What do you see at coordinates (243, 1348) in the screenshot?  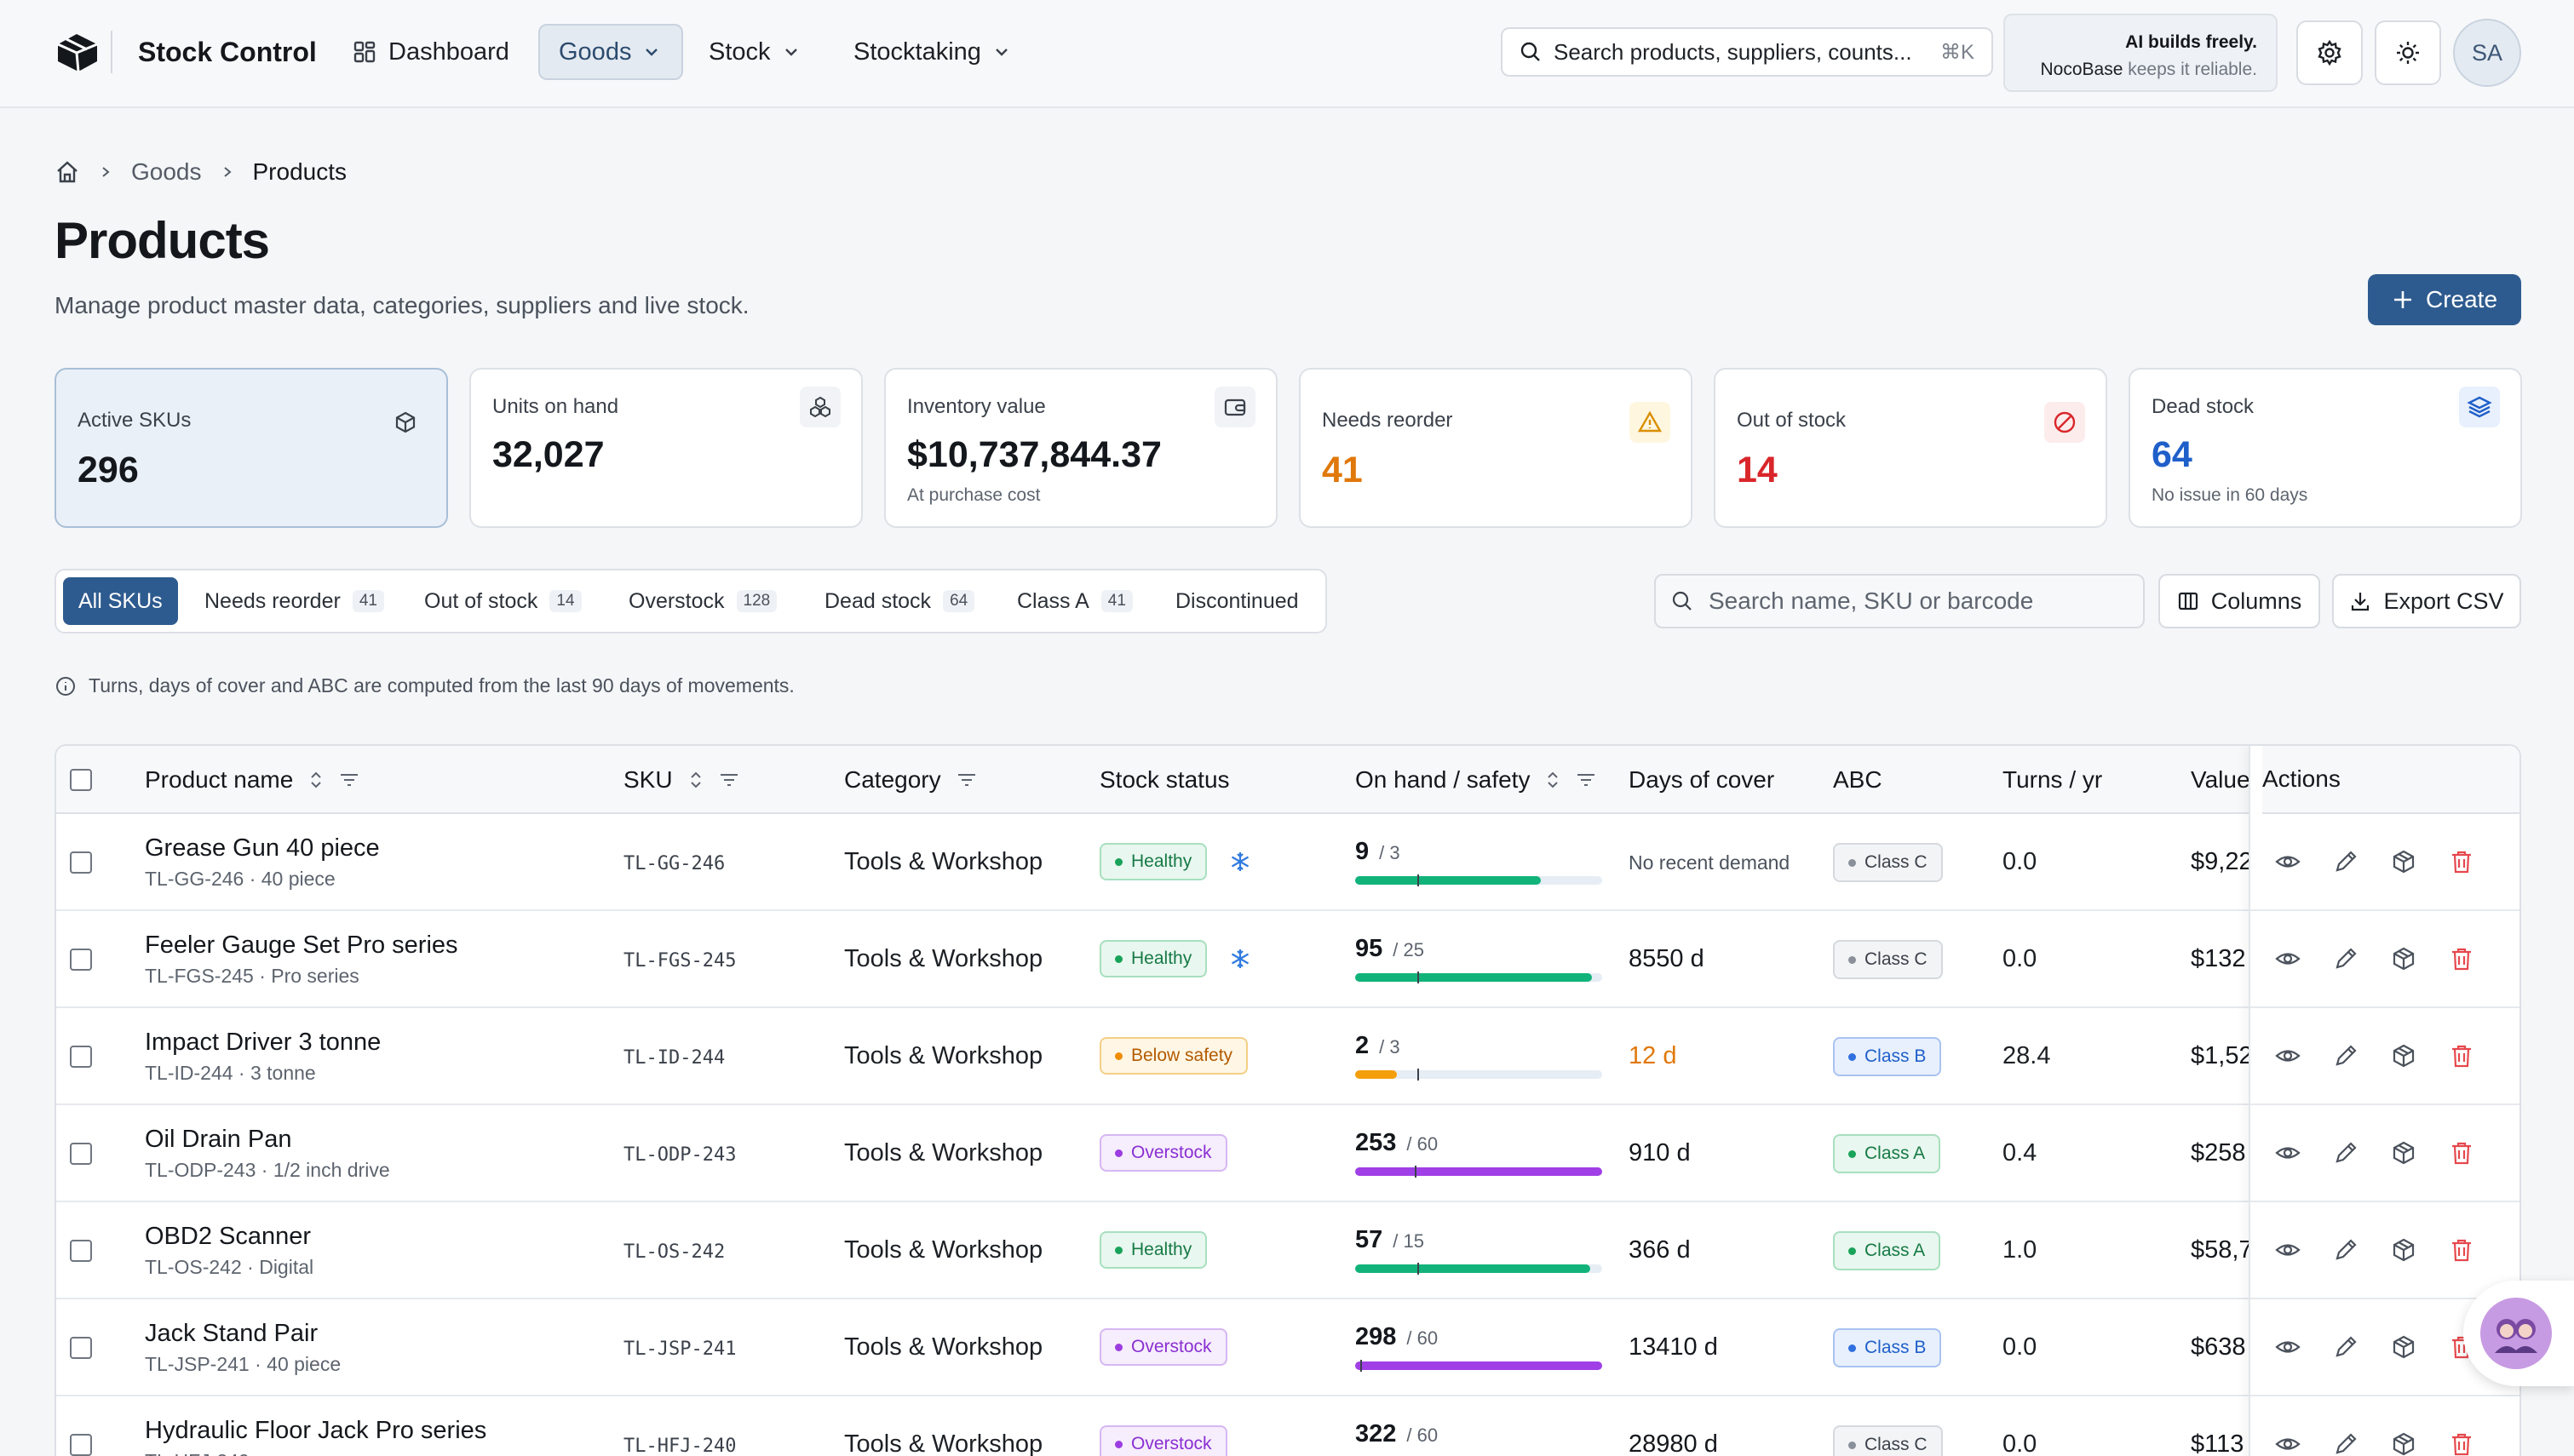 I see `product-name-cell: Jack Stand Pair TL-JSP-241 · 40 piece` at bounding box center [243, 1348].